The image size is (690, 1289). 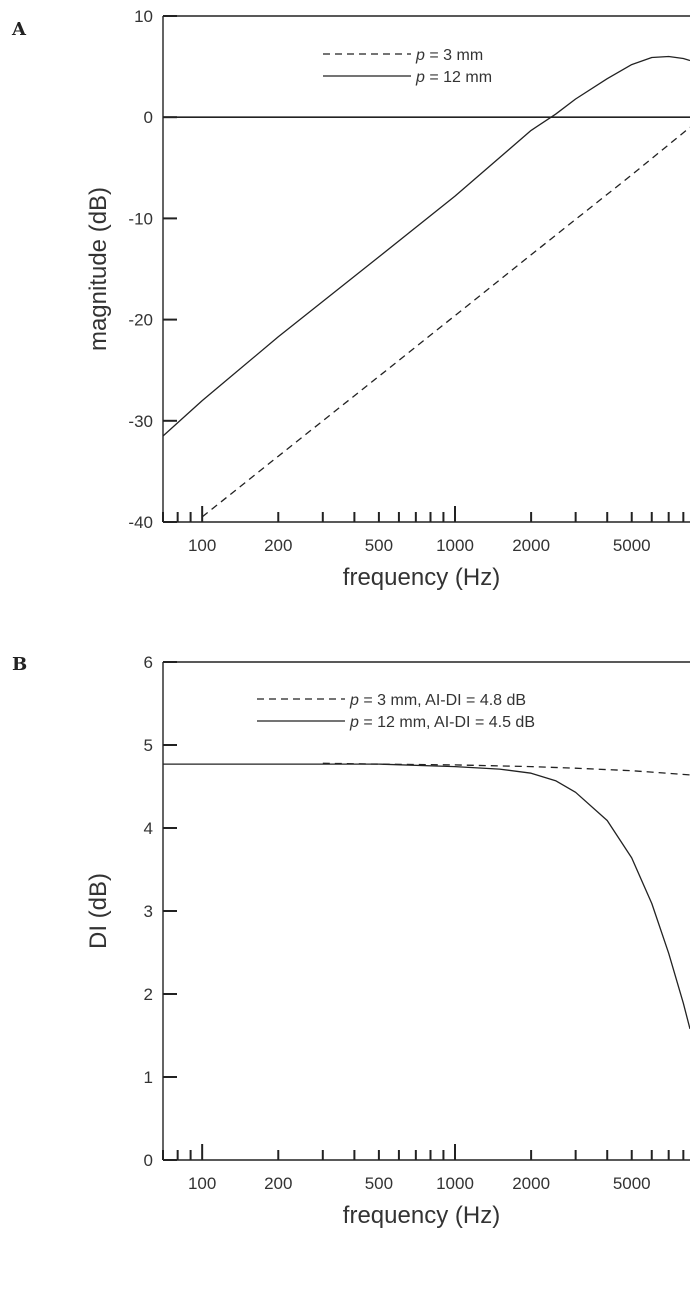 What do you see at coordinates (202, 1183) in the screenshot?
I see `panel-b-x-tick-label: 100` at bounding box center [202, 1183].